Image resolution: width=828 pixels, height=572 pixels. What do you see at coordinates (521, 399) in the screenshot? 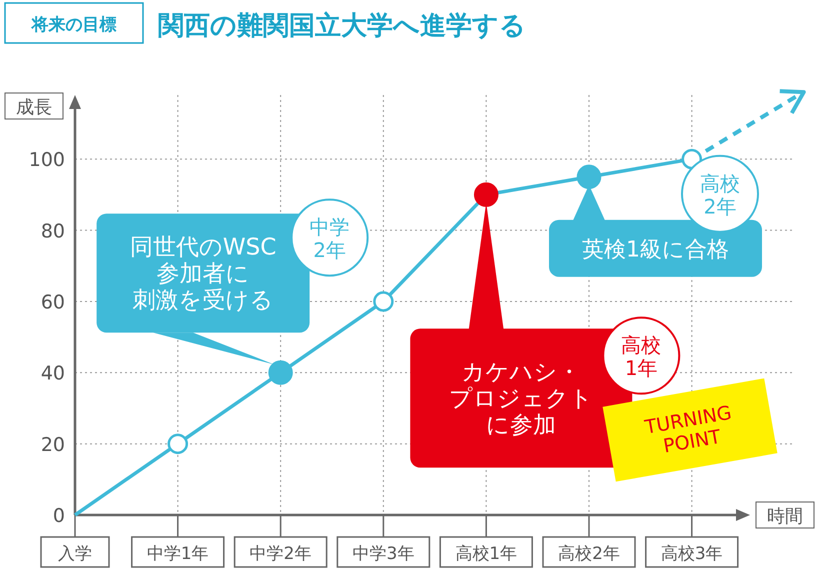
I see `annotation: カケハシ・プロジェクトに参加` at bounding box center [521, 399].